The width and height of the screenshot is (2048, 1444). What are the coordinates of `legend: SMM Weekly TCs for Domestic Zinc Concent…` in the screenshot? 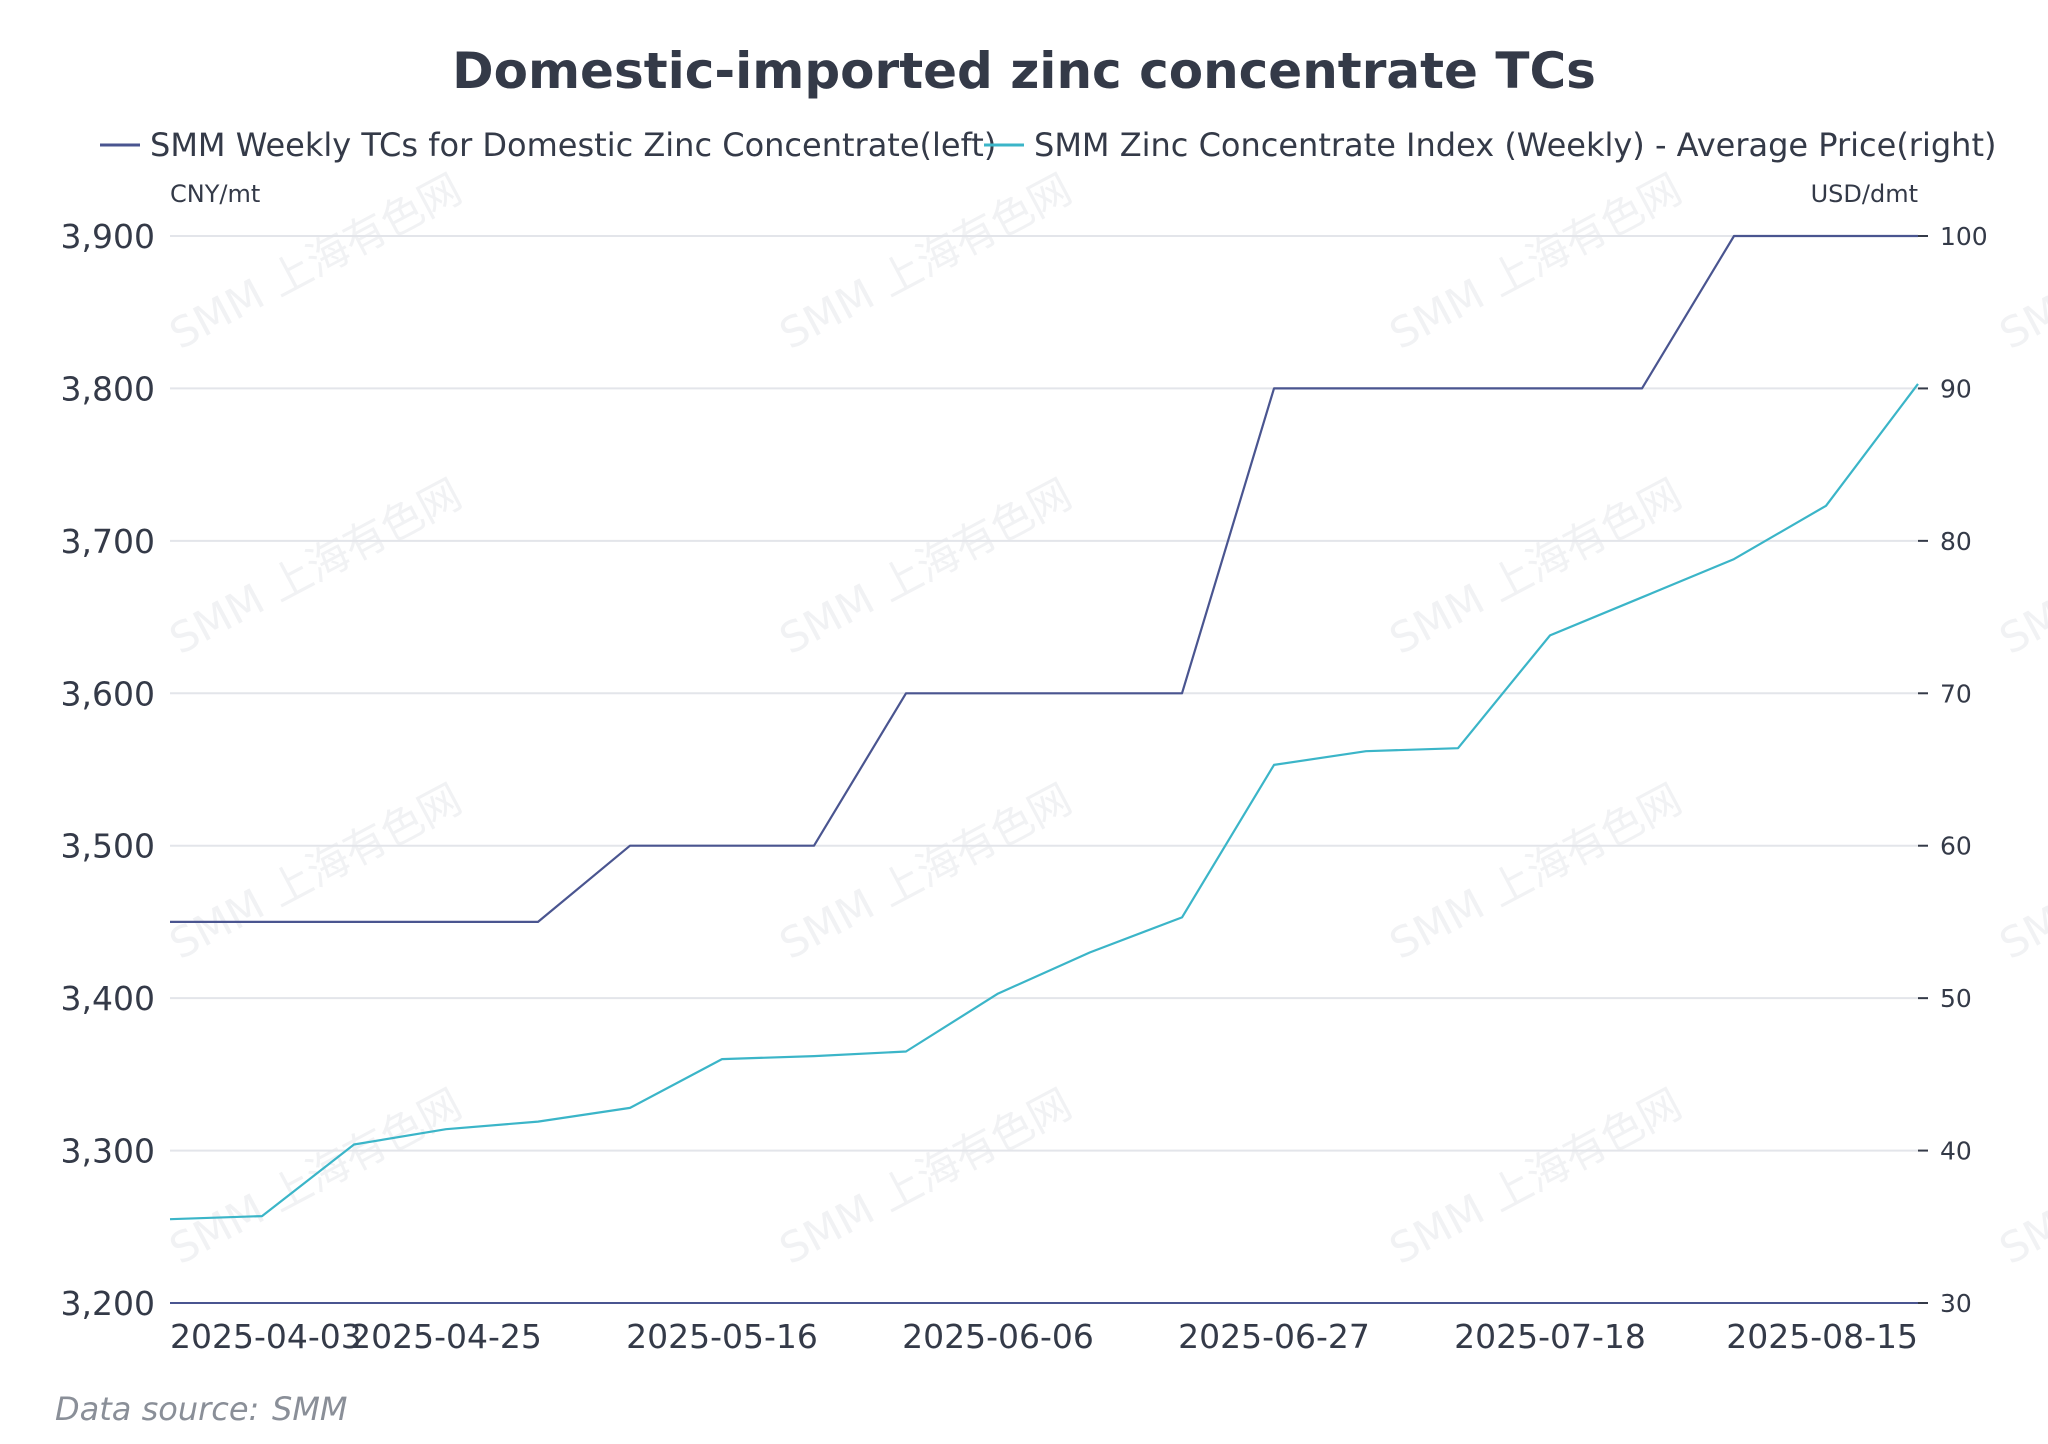 It's located at (1048, 145).